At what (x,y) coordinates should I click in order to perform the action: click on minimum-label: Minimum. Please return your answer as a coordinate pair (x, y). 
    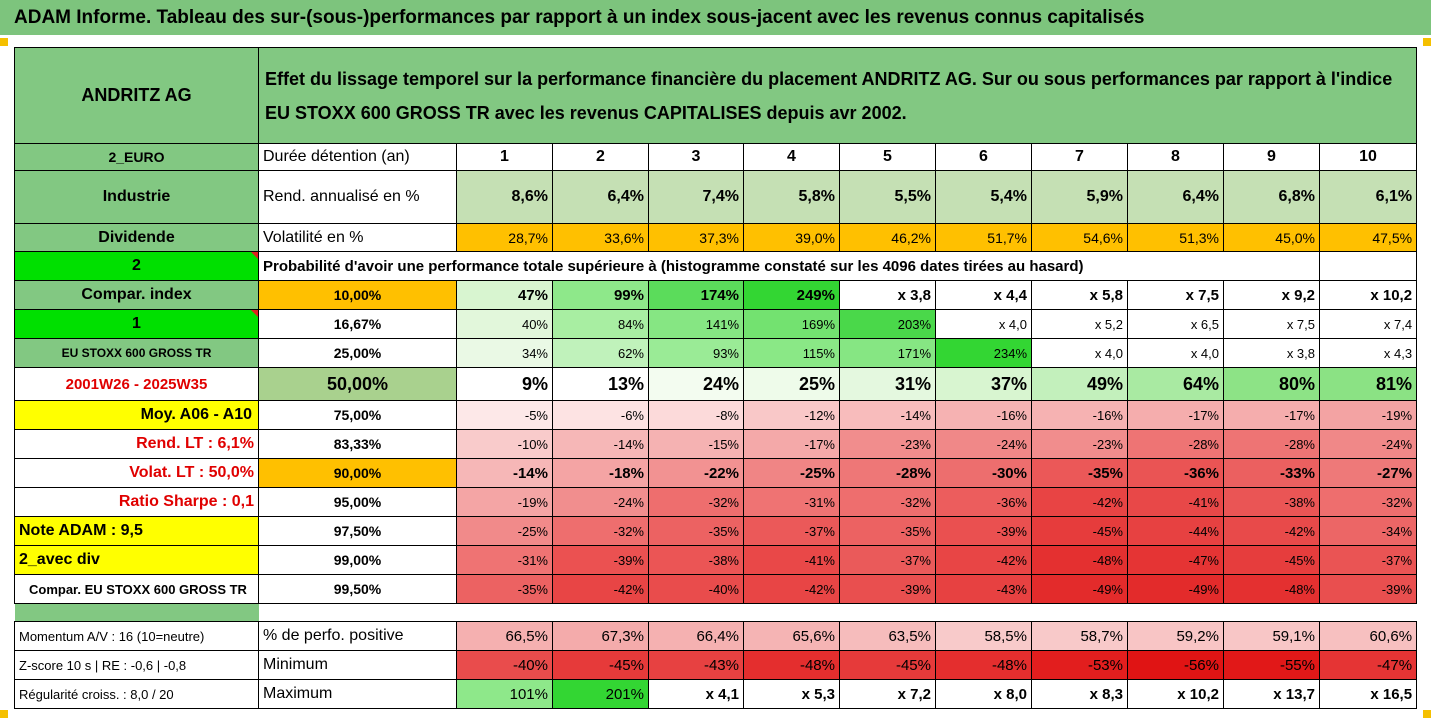
    Looking at the image, I should click on (357, 665).